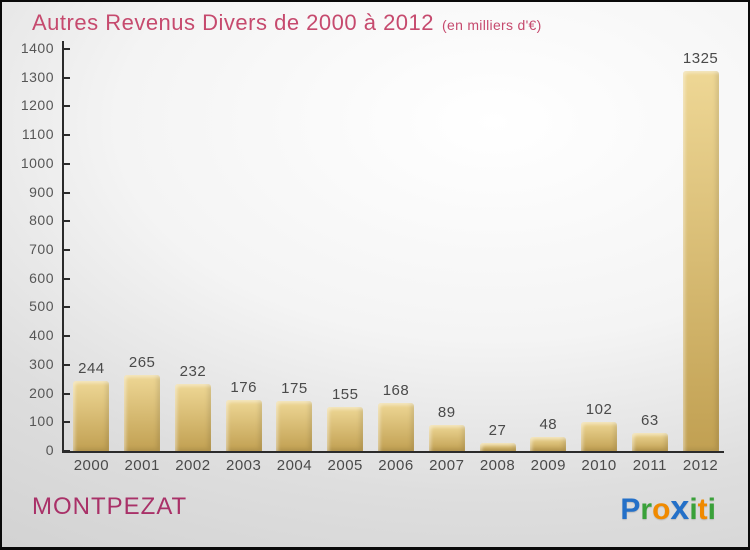  What do you see at coordinates (345, 465) in the screenshot?
I see `x-tick-label: 2005` at bounding box center [345, 465].